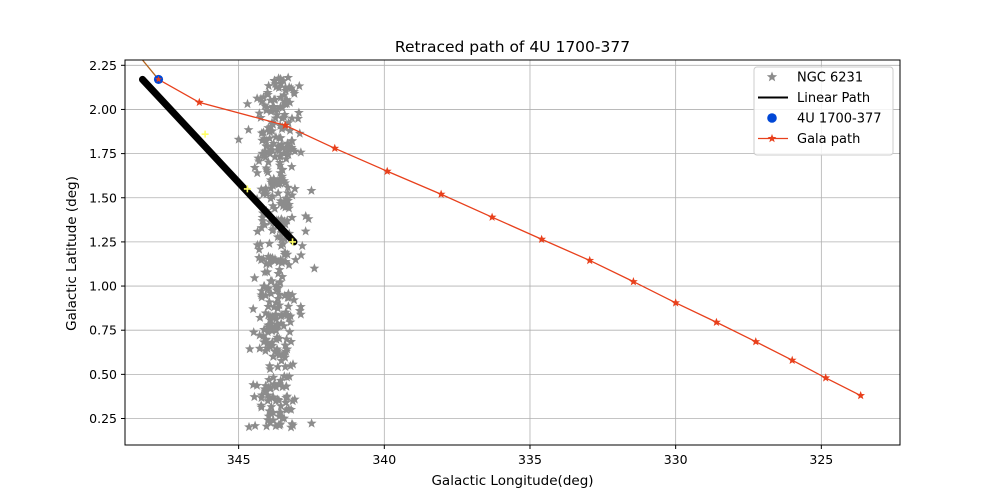  Describe the element at coordinates (103, 197) in the screenshot. I see `y-tick-label: 1.50` at that location.